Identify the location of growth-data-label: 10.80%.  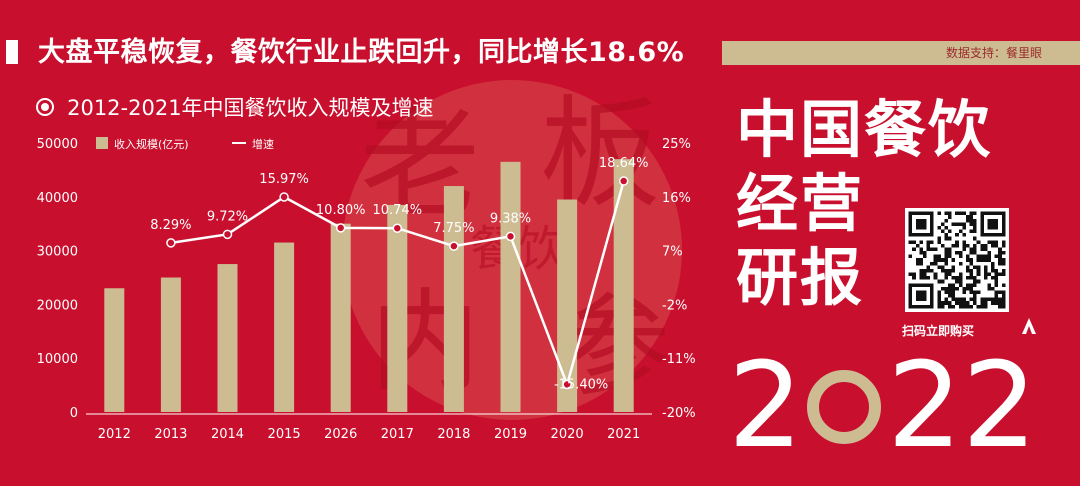
(341, 210).